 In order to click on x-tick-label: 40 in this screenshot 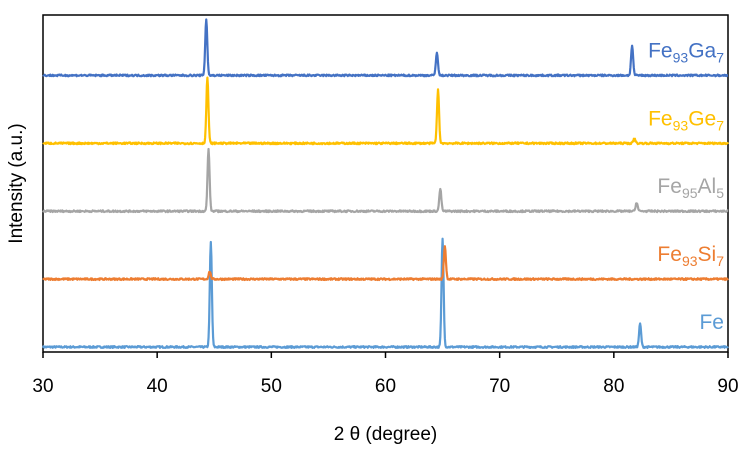, I will do `click(157, 386)`.